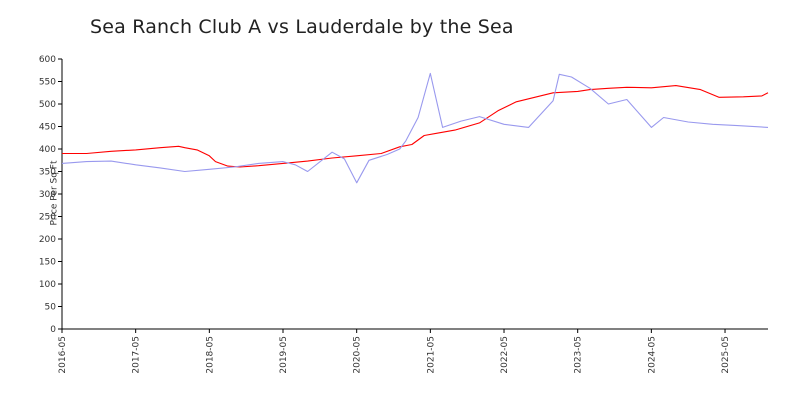  What do you see at coordinates (47, 60) in the screenshot?
I see `y-tick-label: 600` at bounding box center [47, 60].